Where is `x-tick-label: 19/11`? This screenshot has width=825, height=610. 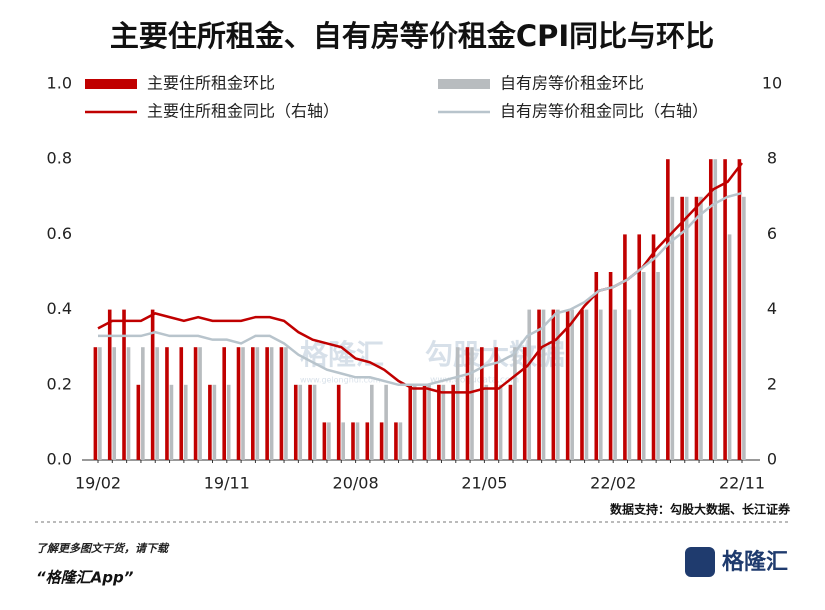 x-tick-label: 19/11 is located at coordinates (227, 483).